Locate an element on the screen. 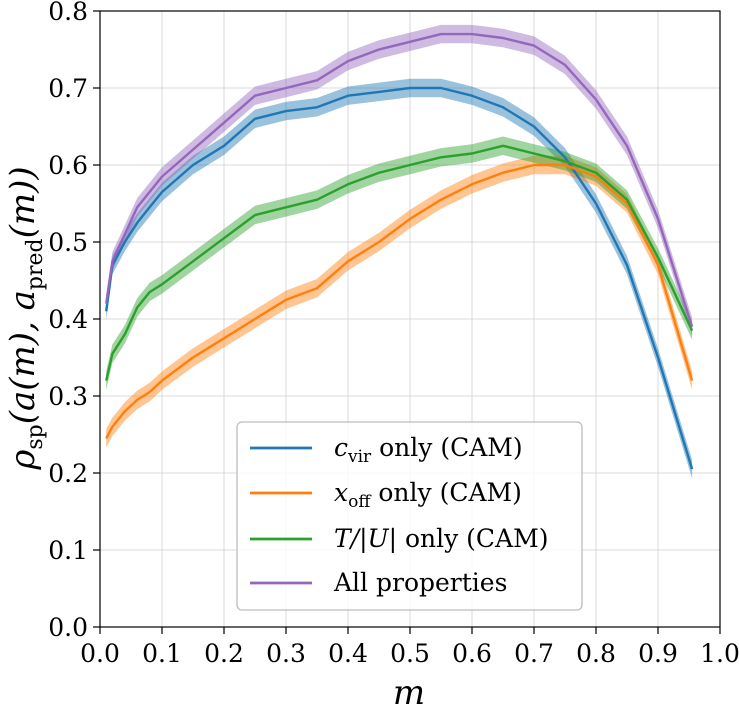  x-tick-label: 0.6 is located at coordinates (472, 653).